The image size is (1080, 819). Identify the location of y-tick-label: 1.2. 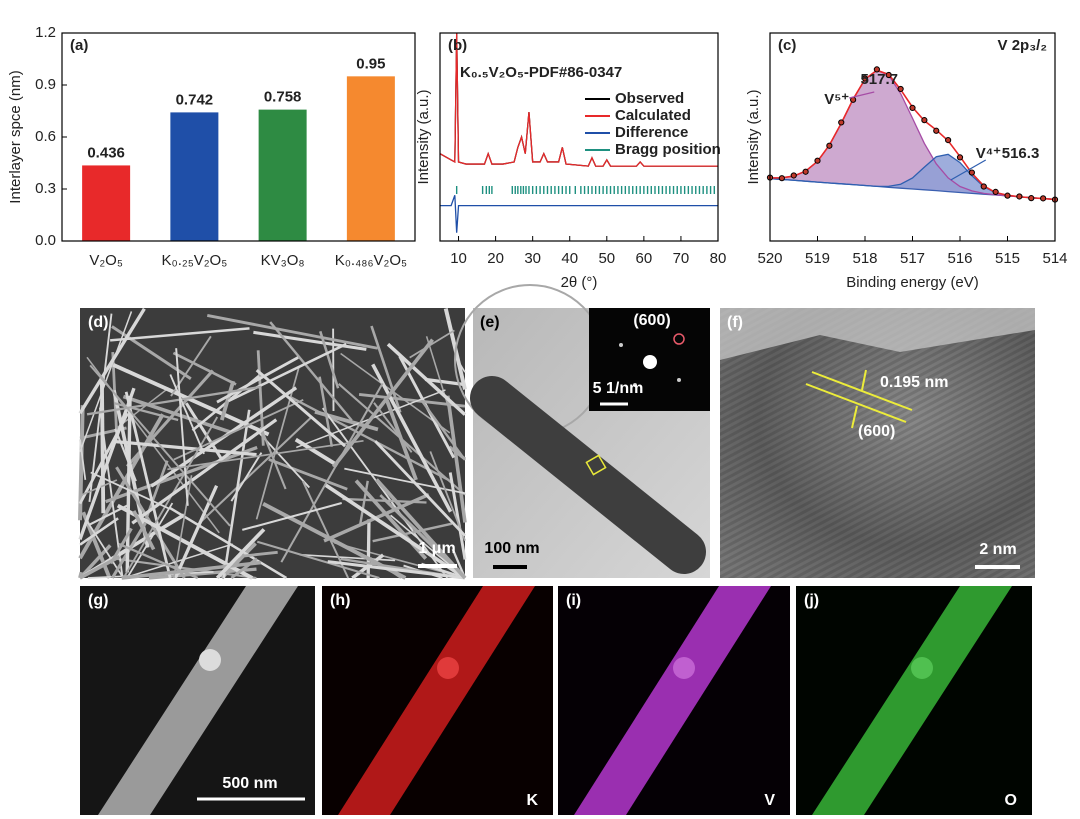
(45, 32).